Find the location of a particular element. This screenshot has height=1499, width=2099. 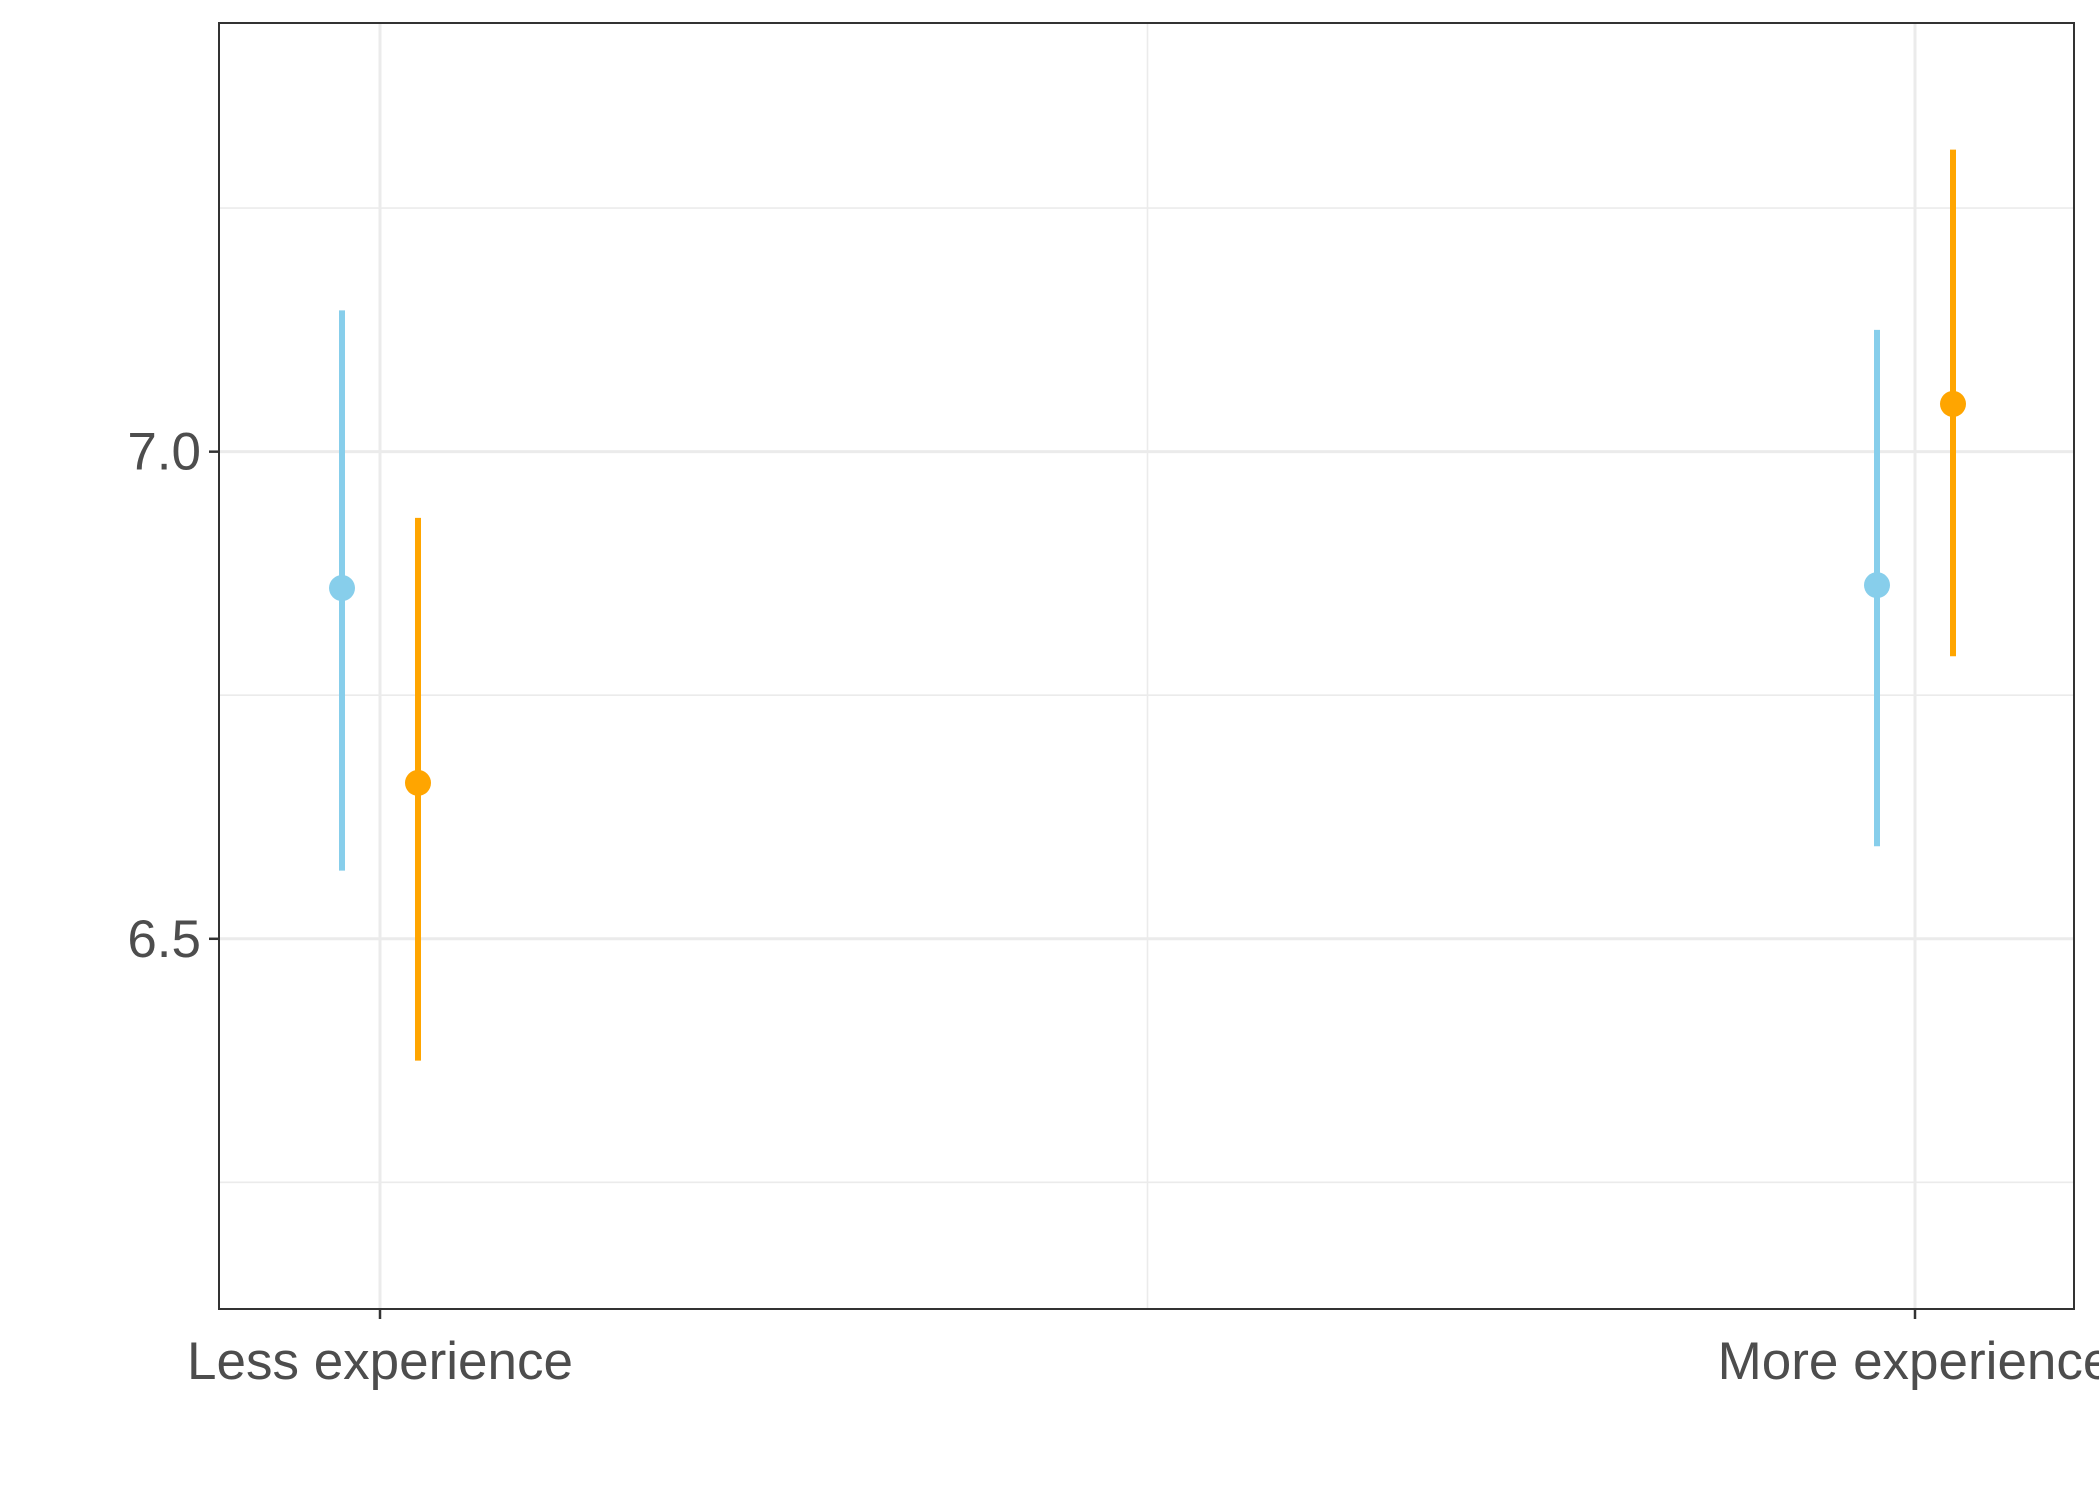

x-tick-label: More experience is located at coordinates (1908, 1361).